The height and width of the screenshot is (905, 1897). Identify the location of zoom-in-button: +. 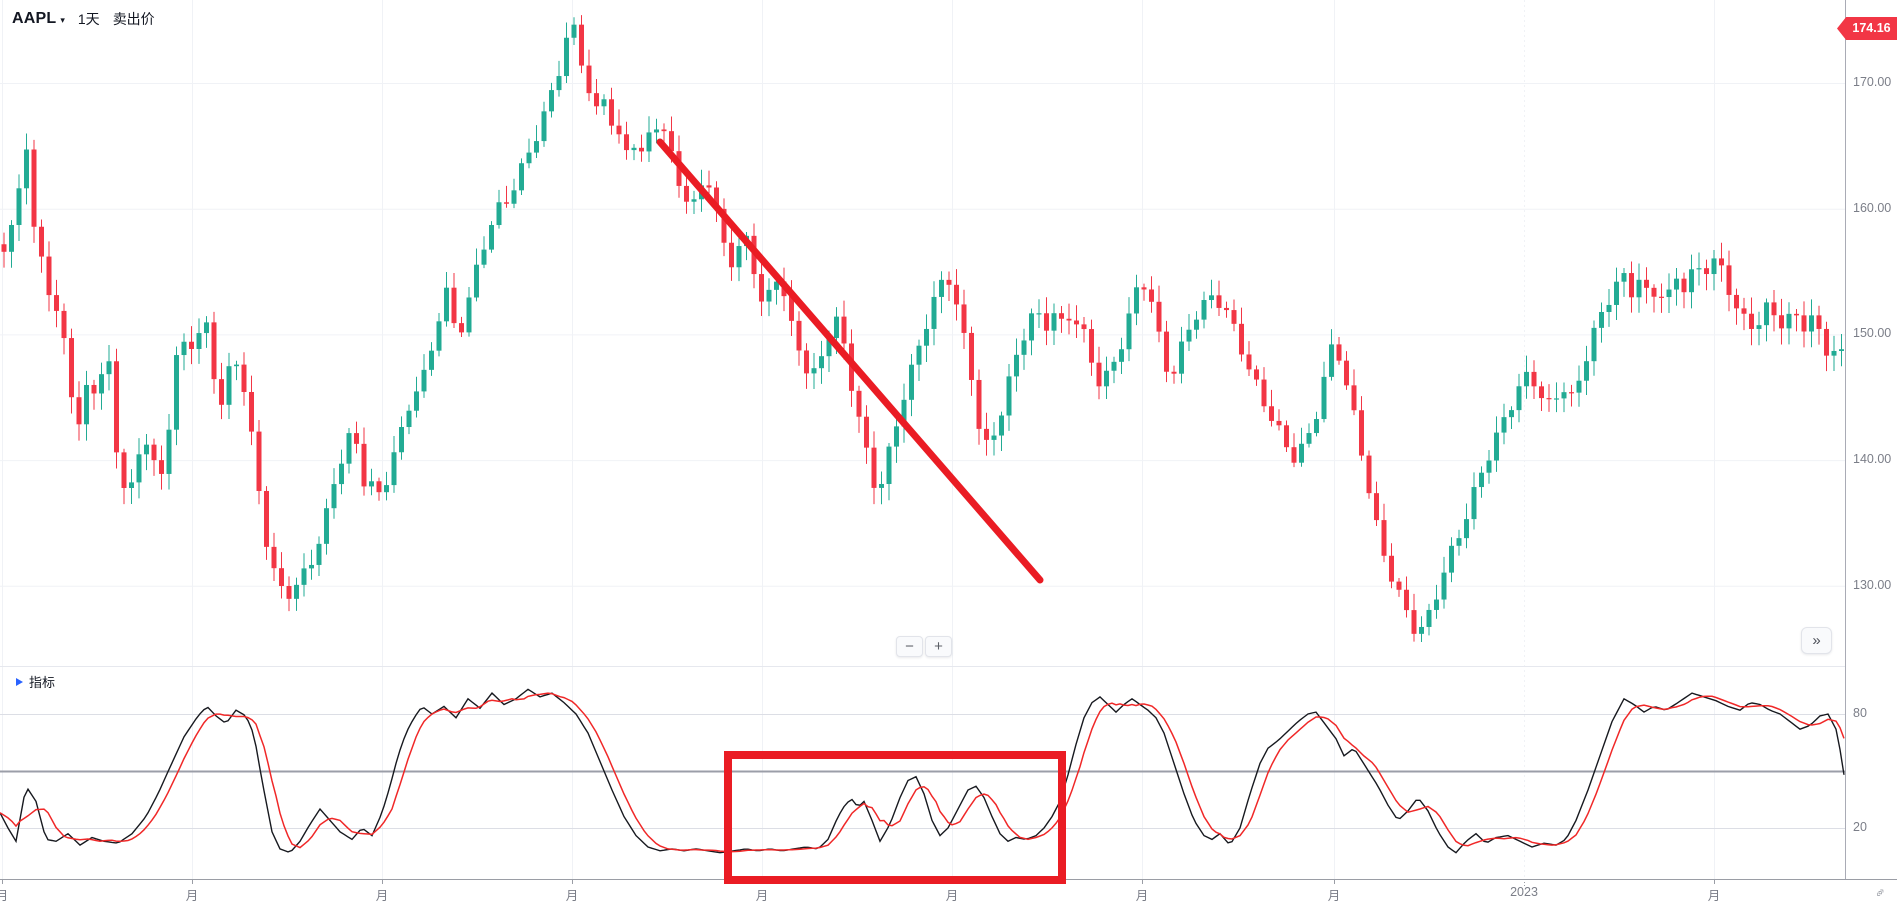
(938, 646).